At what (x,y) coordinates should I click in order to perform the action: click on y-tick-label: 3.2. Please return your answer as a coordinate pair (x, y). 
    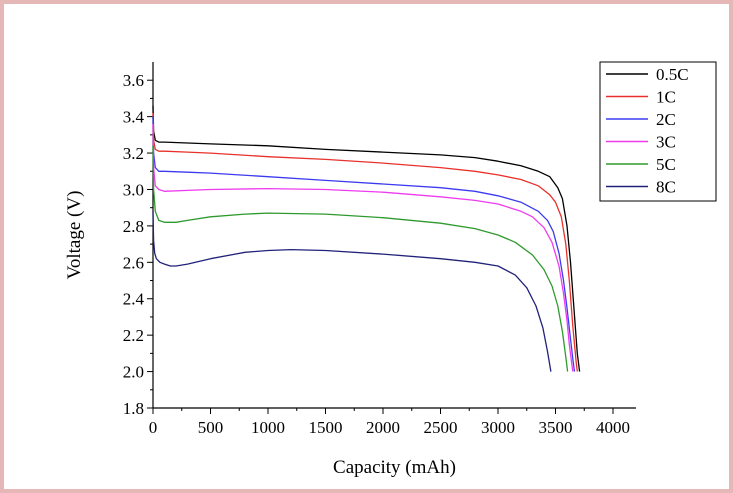
    Looking at the image, I should click on (133, 153).